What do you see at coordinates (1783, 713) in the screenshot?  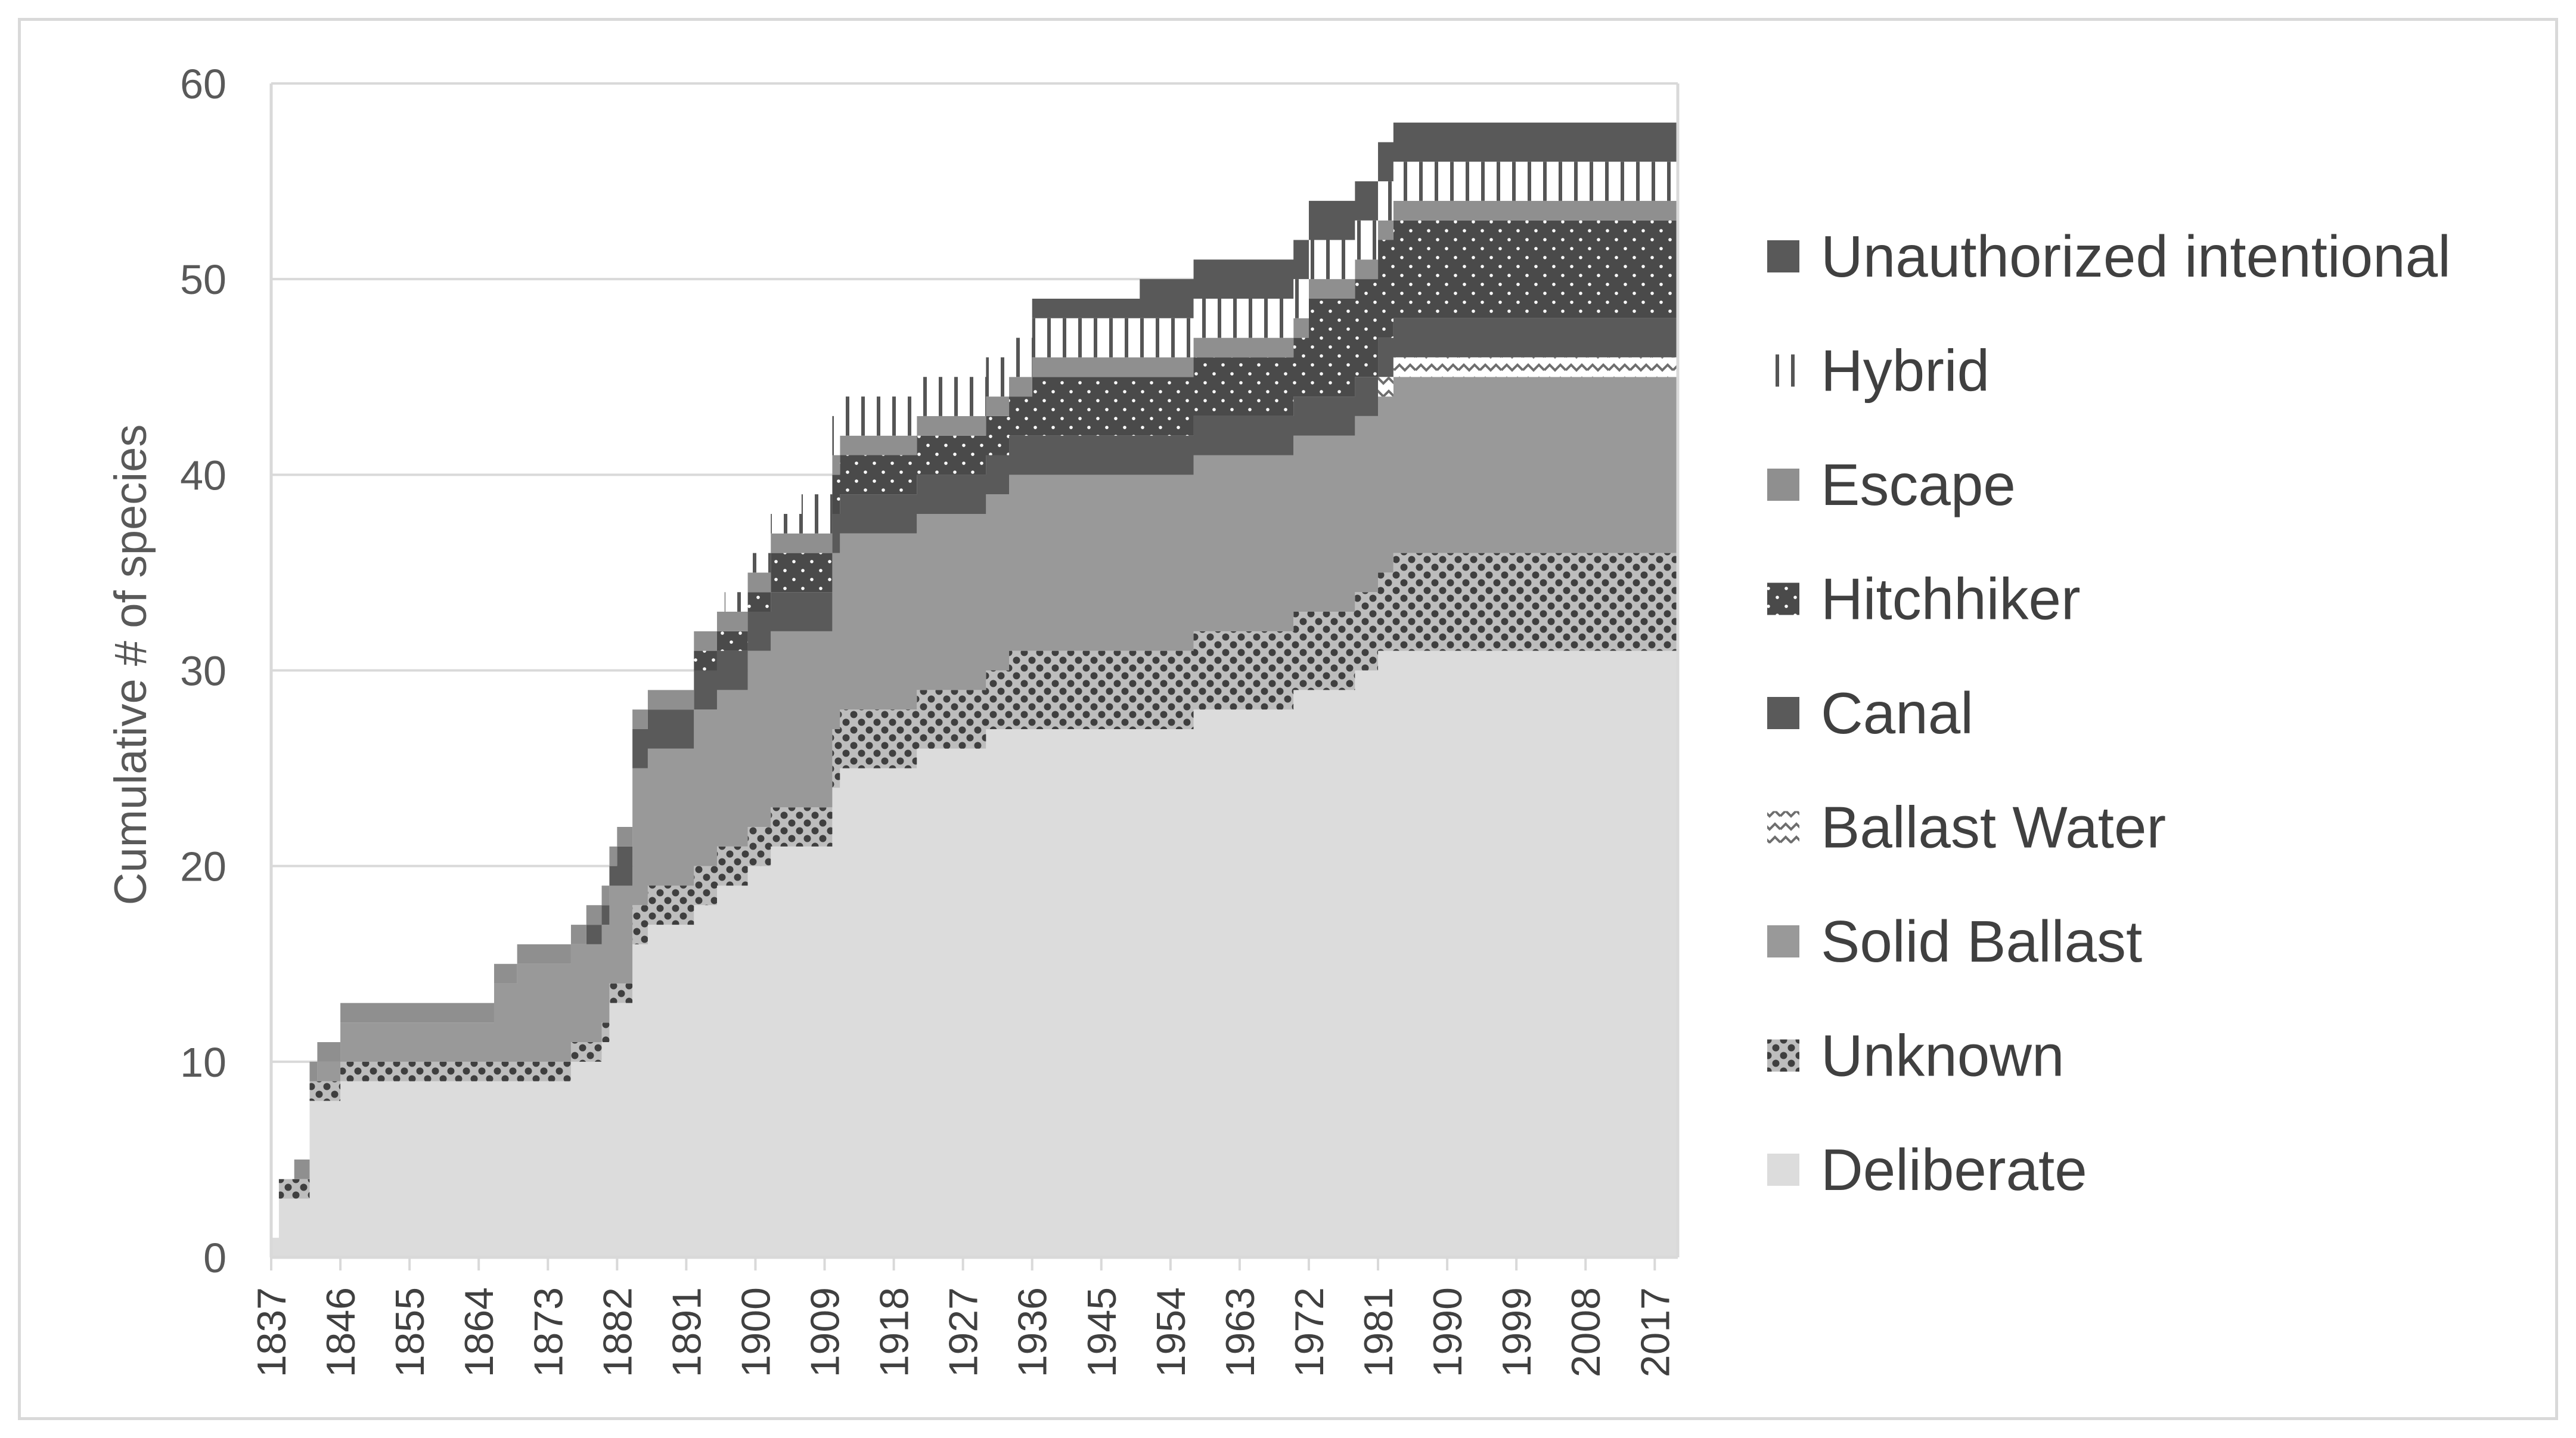 I see `legend-swatch-canal` at bounding box center [1783, 713].